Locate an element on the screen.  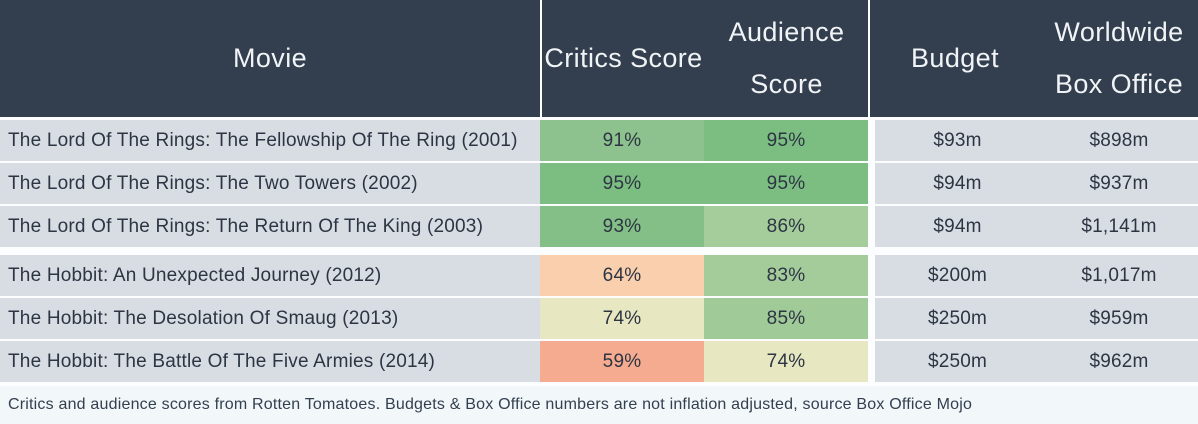
audience-score-cell: 86% is located at coordinates (786, 226).